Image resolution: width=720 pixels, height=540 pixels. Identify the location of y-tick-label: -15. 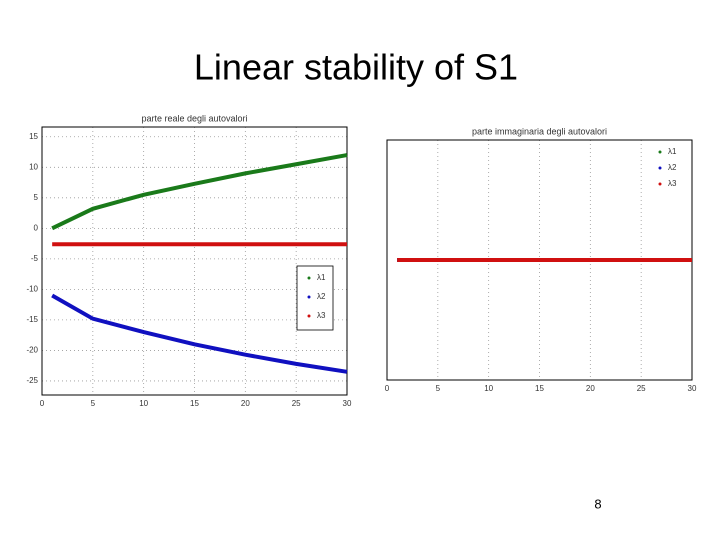
(32, 319).